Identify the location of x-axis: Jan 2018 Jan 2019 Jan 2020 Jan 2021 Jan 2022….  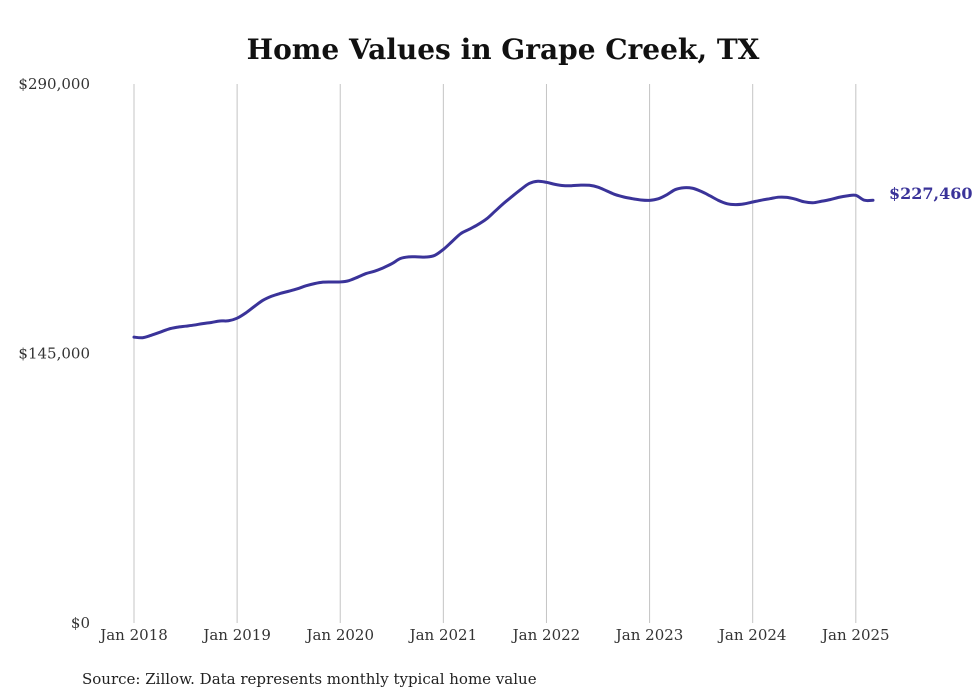
(493, 635).